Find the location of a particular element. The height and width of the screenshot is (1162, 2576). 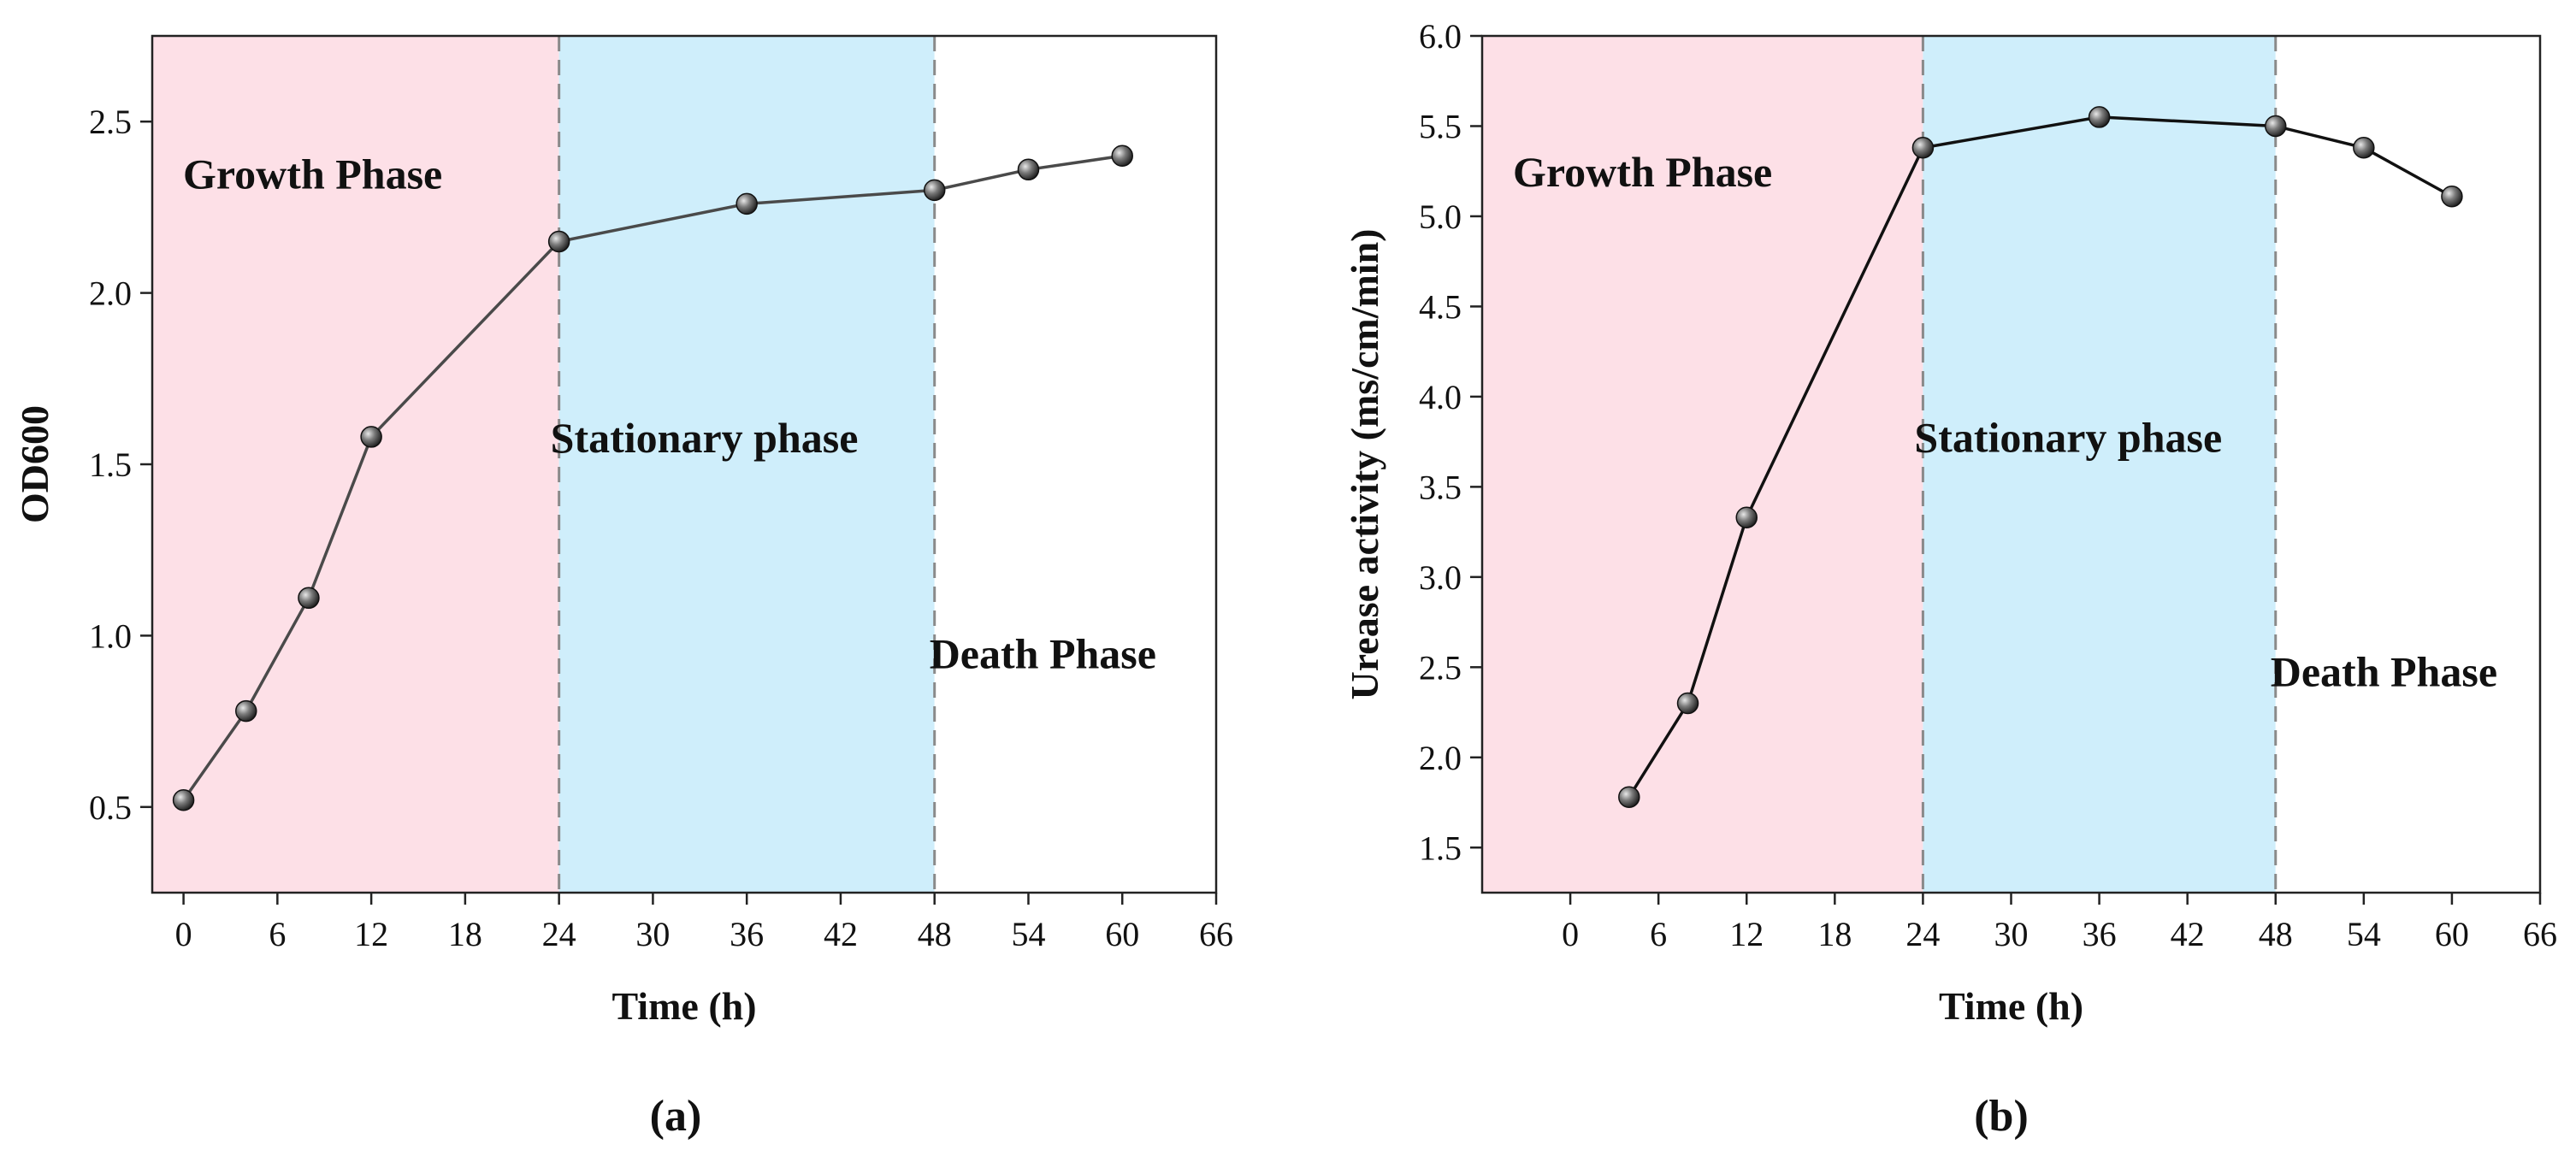

y-tick-label: 5.0 is located at coordinates (1440, 217).